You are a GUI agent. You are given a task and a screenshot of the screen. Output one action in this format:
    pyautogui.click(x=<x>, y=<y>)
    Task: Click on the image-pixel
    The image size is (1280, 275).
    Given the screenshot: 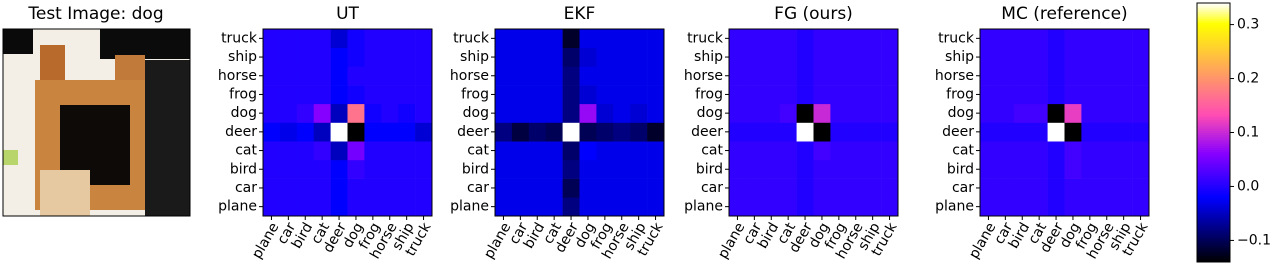 What is the action you would take?
    pyautogui.click(x=167, y=138)
    